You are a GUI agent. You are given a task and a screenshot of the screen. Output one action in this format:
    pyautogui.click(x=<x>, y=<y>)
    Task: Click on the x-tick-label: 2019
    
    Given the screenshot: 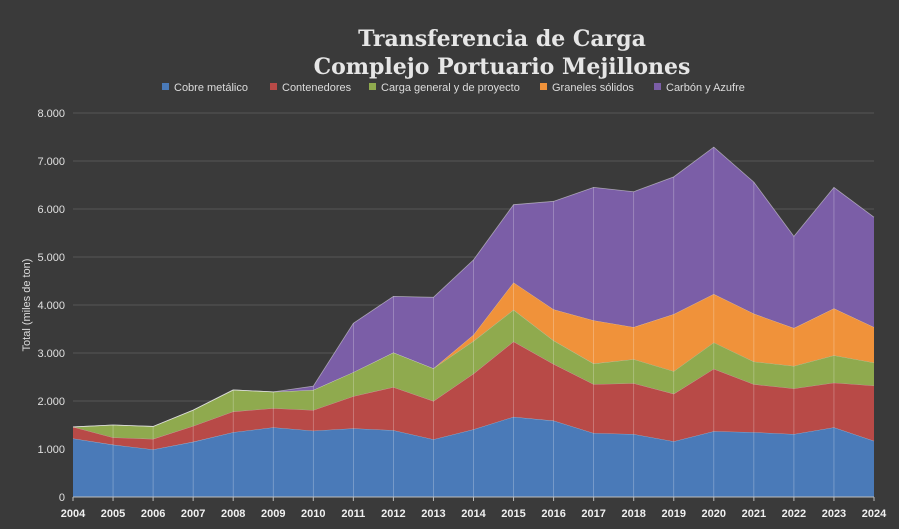 What is the action you would take?
    pyautogui.click(x=674, y=514)
    